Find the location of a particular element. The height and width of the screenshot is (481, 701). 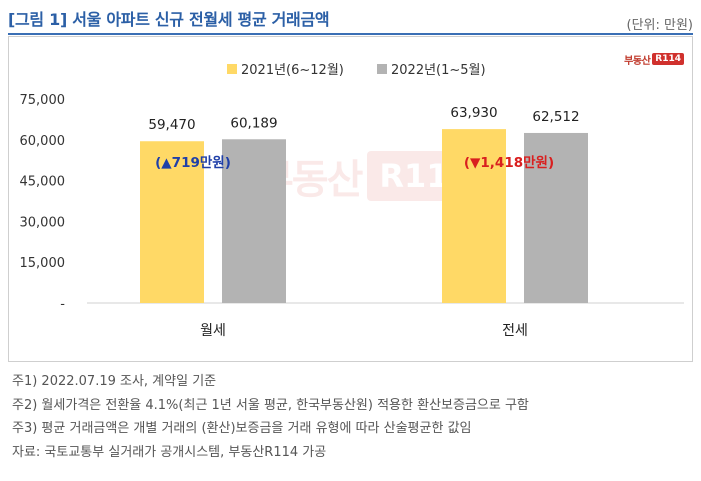

y-tick-label: 75,000 is located at coordinates (43, 100).